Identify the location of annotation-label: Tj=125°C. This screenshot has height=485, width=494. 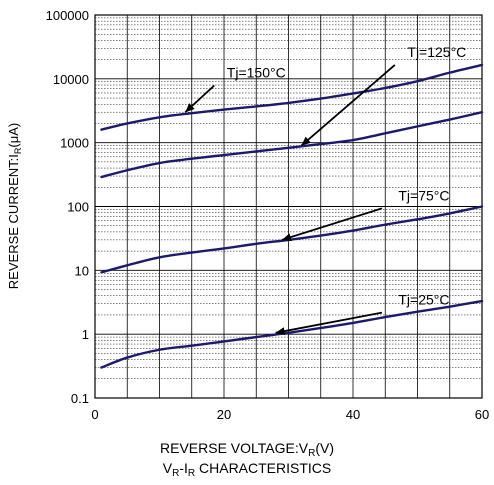
(436, 52).